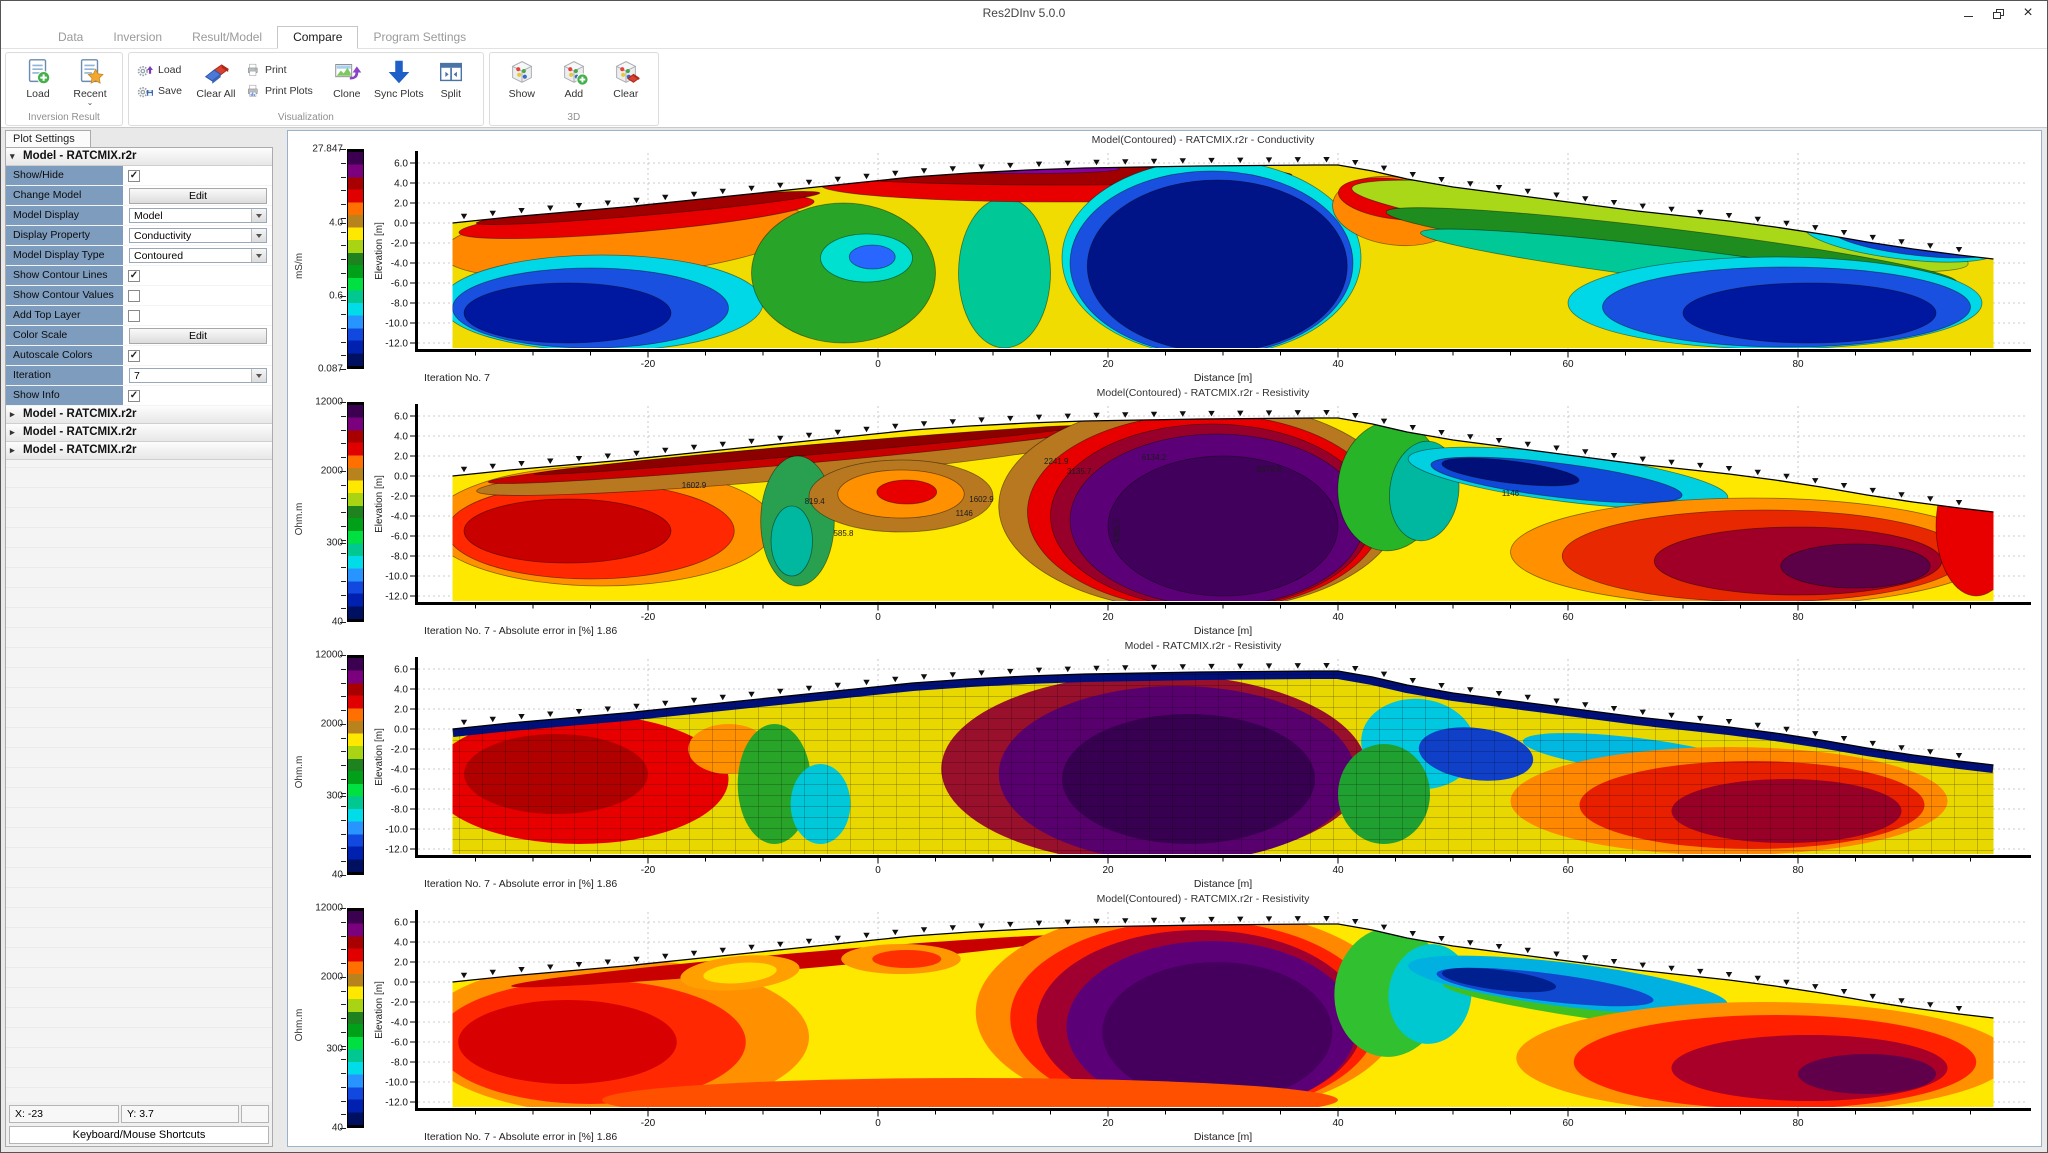 The height and width of the screenshot is (1153, 2048). Describe the element at coordinates (198, 195) in the screenshot. I see `change-model-edit-button: Edit` at that location.